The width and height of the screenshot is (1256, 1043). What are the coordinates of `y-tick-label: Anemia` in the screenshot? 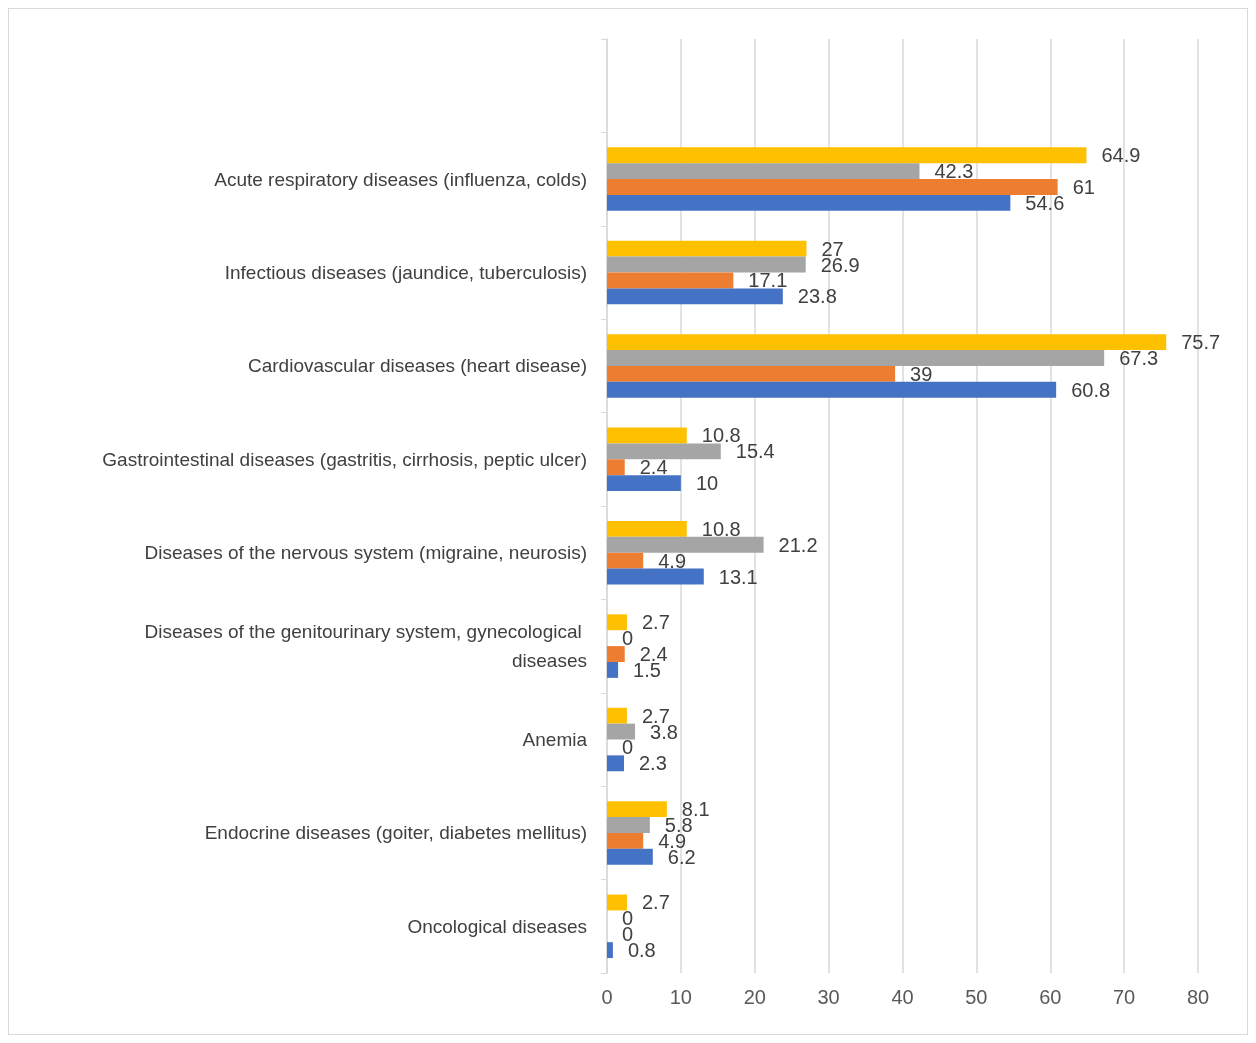 It's located at (555, 739).